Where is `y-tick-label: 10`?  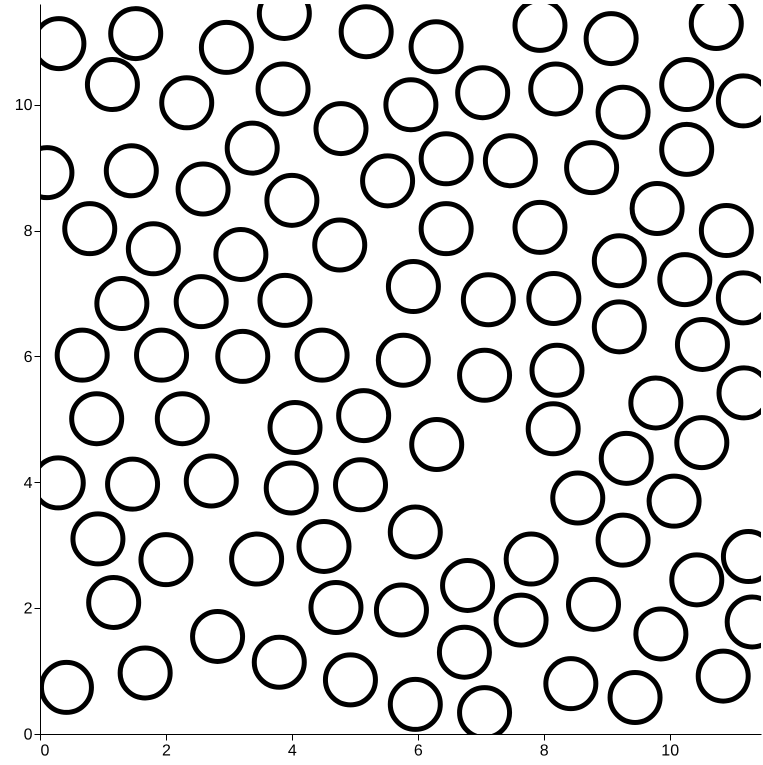
y-tick-label: 10 is located at coordinates (23, 105).